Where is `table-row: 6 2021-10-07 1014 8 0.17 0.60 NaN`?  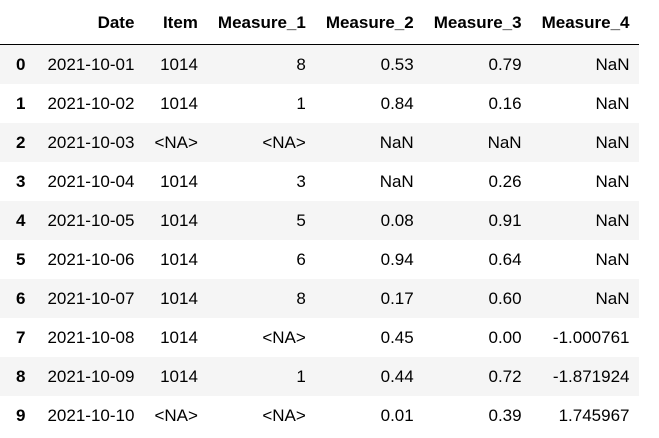
table-row: 6 2021-10-07 1014 8 0.17 0.60 NaN is located at coordinates (320, 298).